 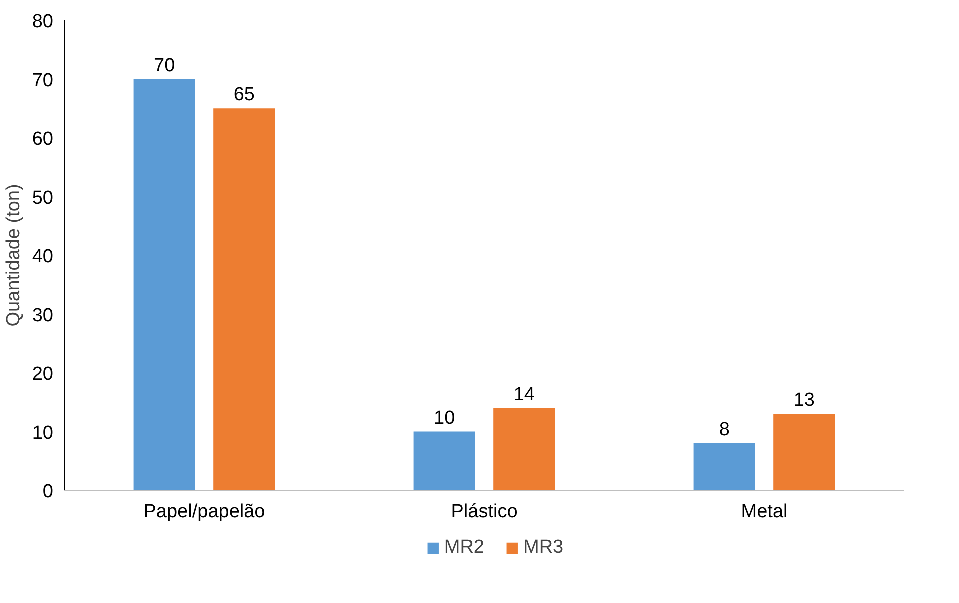 I want to click on y-tick-label: 0, so click(x=48, y=492).